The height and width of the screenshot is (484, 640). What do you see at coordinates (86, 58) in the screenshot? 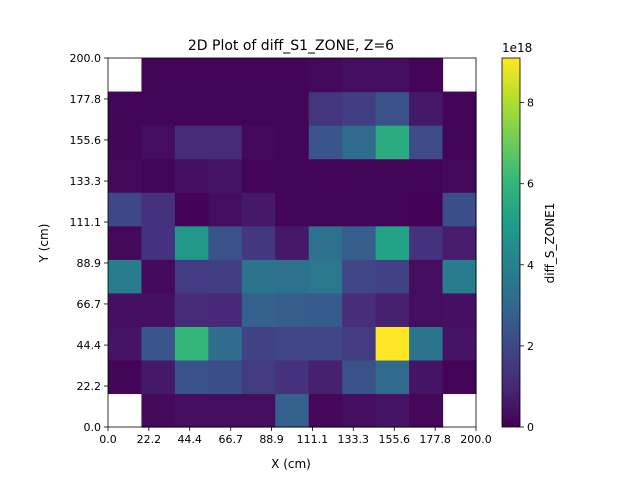
I see `y-tick-label: 200.0` at bounding box center [86, 58].